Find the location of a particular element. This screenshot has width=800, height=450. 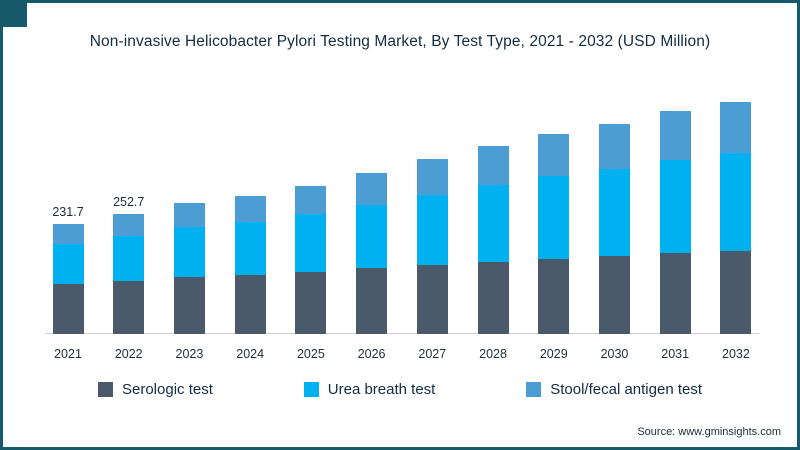

source-note: Source: www.gminsights.com is located at coordinates (709, 432).